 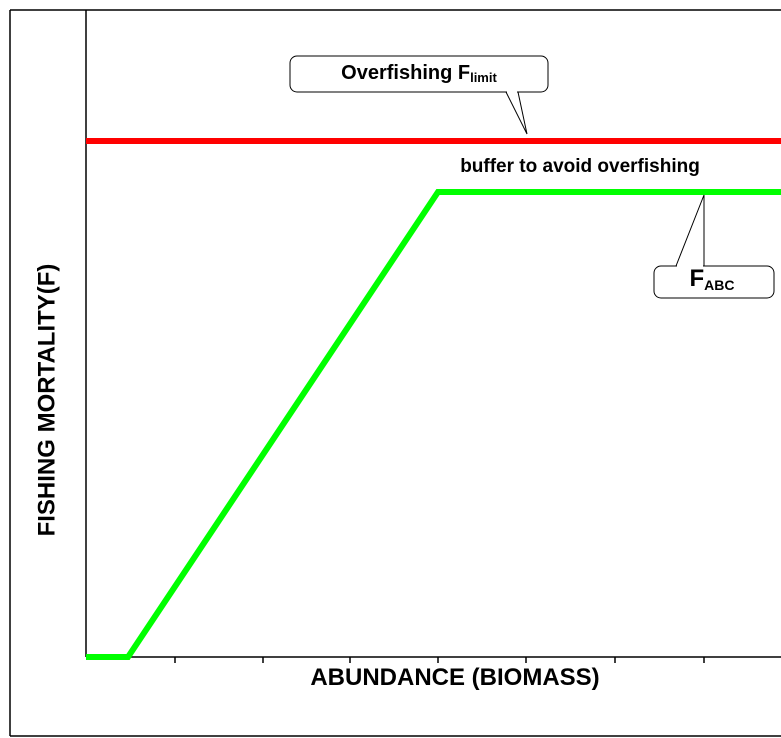 I want to click on x-axis-label: ABUNDANCE (BIOMASS), so click(x=454, y=677).